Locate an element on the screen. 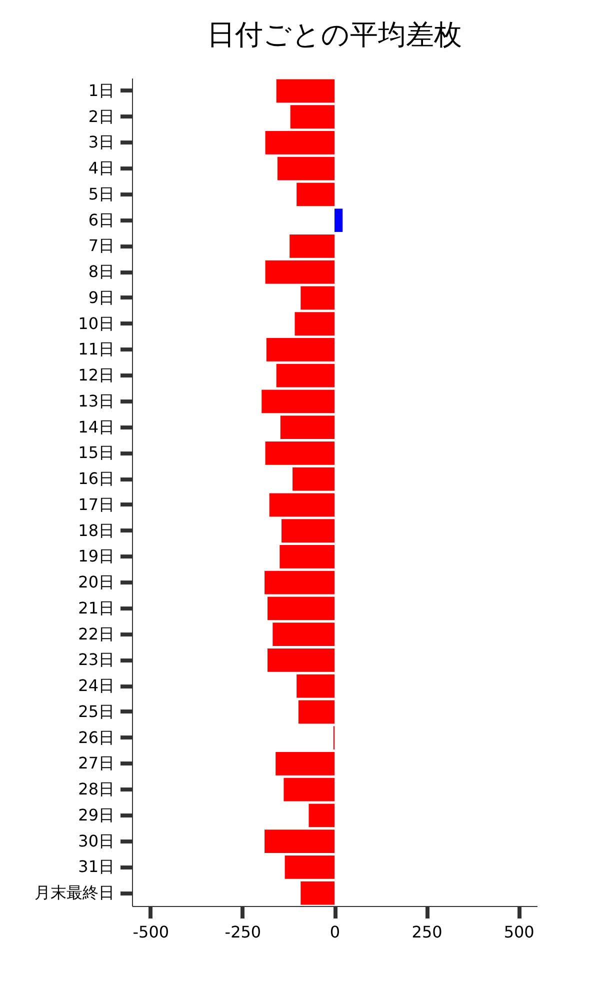 The height and width of the screenshot is (1000, 600). y-tick-label: 21日 is located at coordinates (96, 608).